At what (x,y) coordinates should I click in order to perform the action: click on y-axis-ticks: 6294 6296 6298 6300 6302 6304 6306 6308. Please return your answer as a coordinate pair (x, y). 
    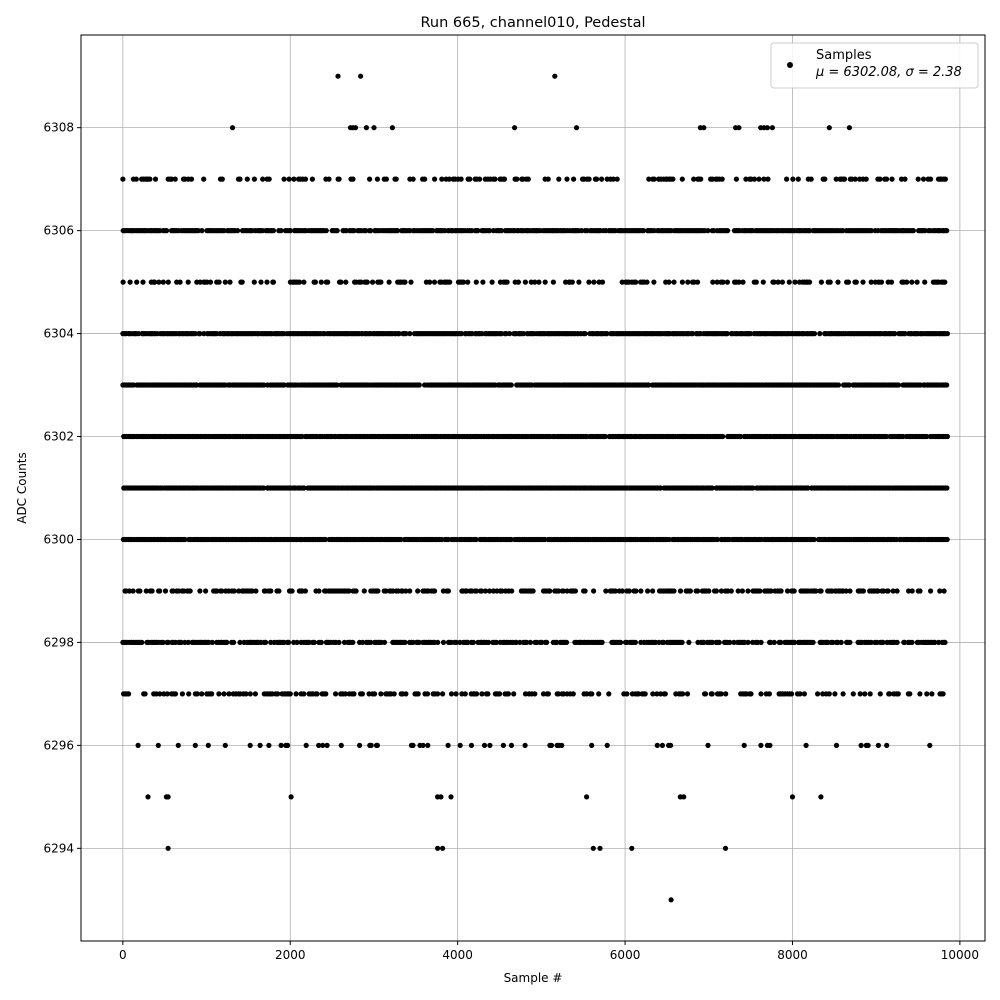
    Looking at the image, I should click on (62, 488).